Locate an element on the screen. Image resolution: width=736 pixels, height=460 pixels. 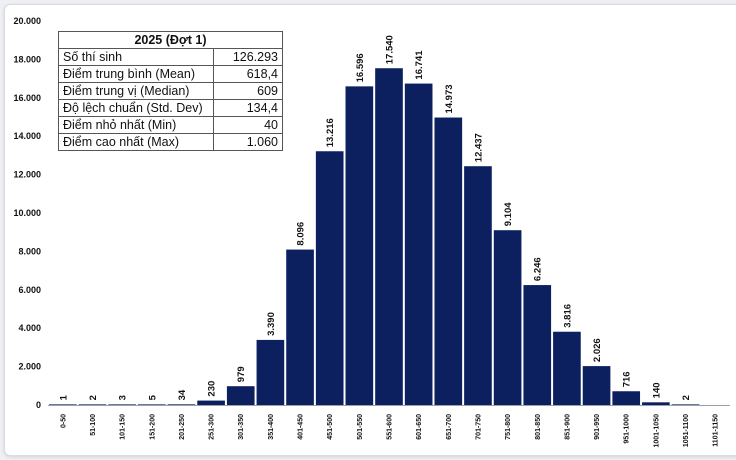
x-tick-label: 201-250 is located at coordinates (182, 427).